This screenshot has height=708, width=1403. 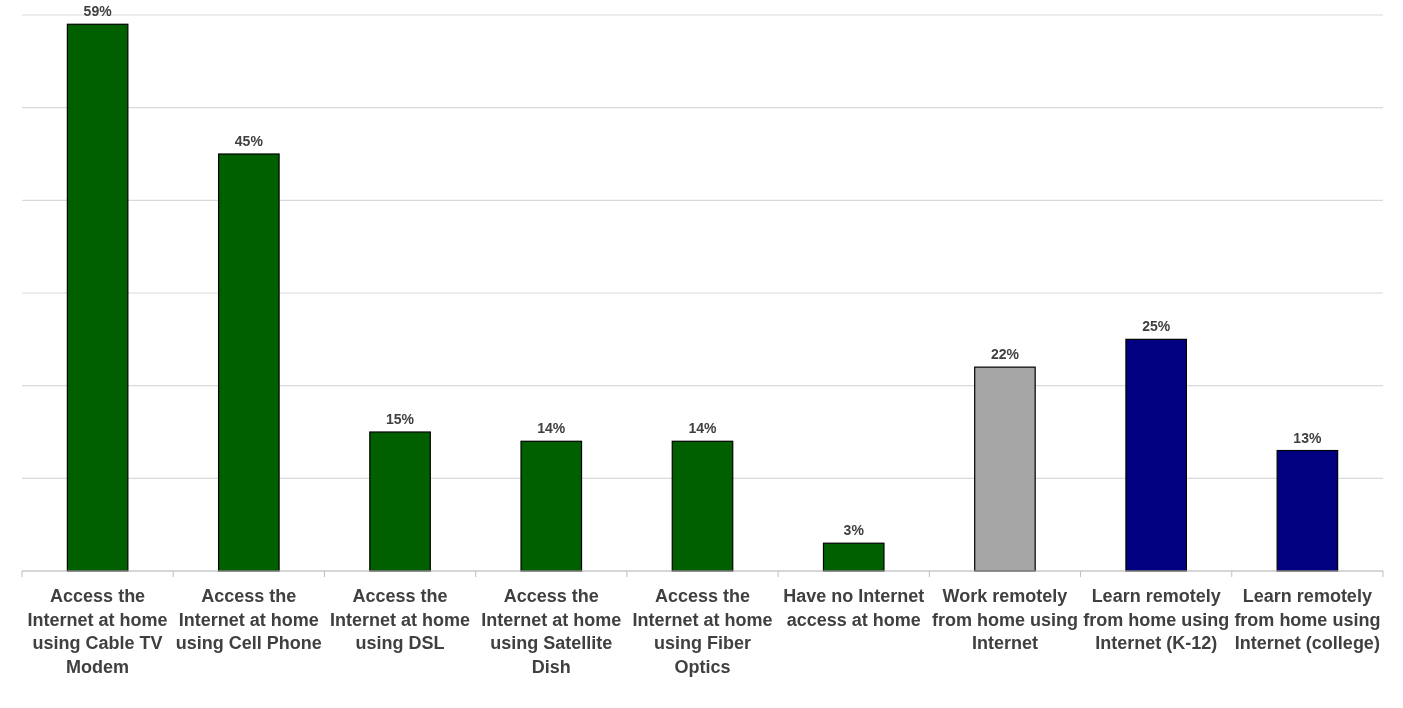 What do you see at coordinates (1156, 619) in the screenshot?
I see `x-tick-label: Learn remotely from home using Internet (K-12)` at bounding box center [1156, 619].